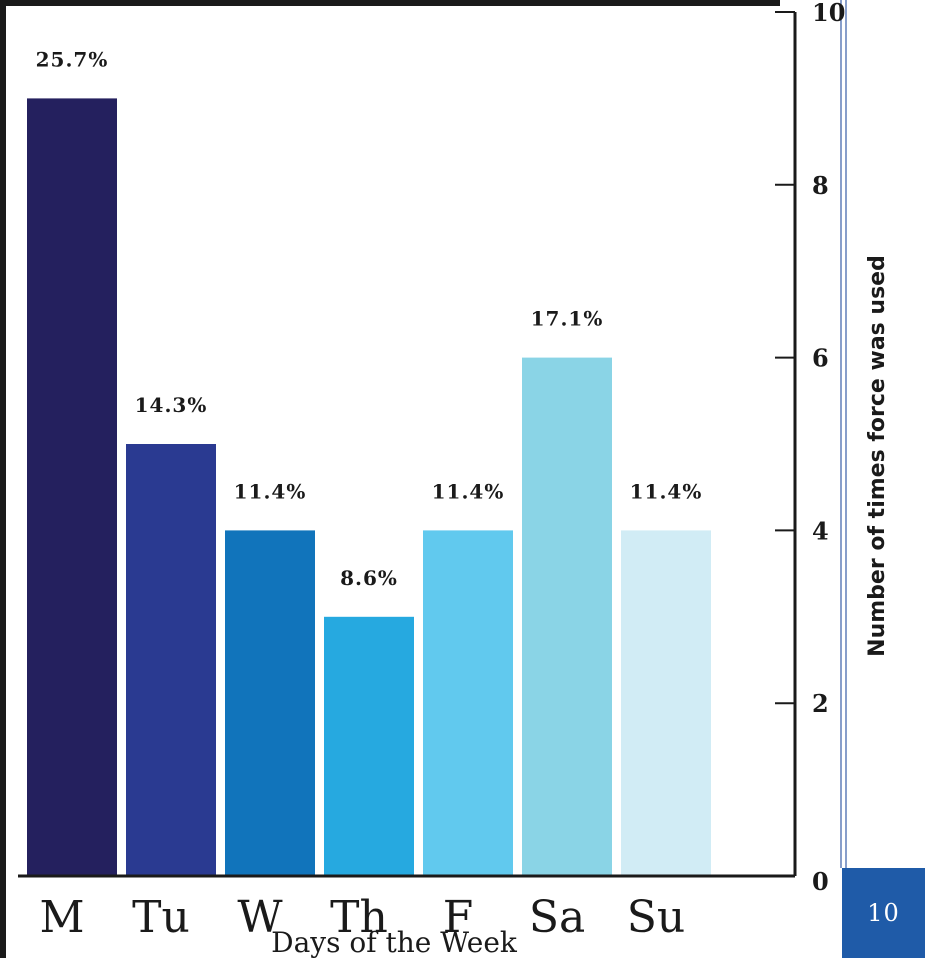  I want to click on category-label-sa: Sa, so click(557, 917).